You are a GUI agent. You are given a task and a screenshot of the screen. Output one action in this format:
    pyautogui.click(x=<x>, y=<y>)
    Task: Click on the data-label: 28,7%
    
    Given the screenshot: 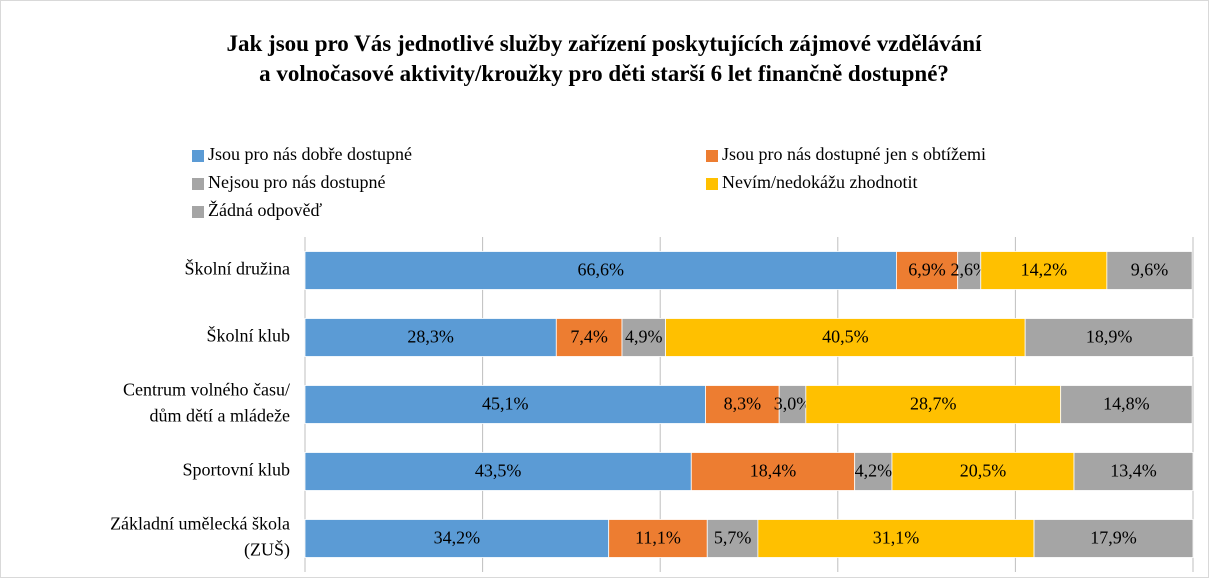 What is the action you would take?
    pyautogui.click(x=933, y=404)
    